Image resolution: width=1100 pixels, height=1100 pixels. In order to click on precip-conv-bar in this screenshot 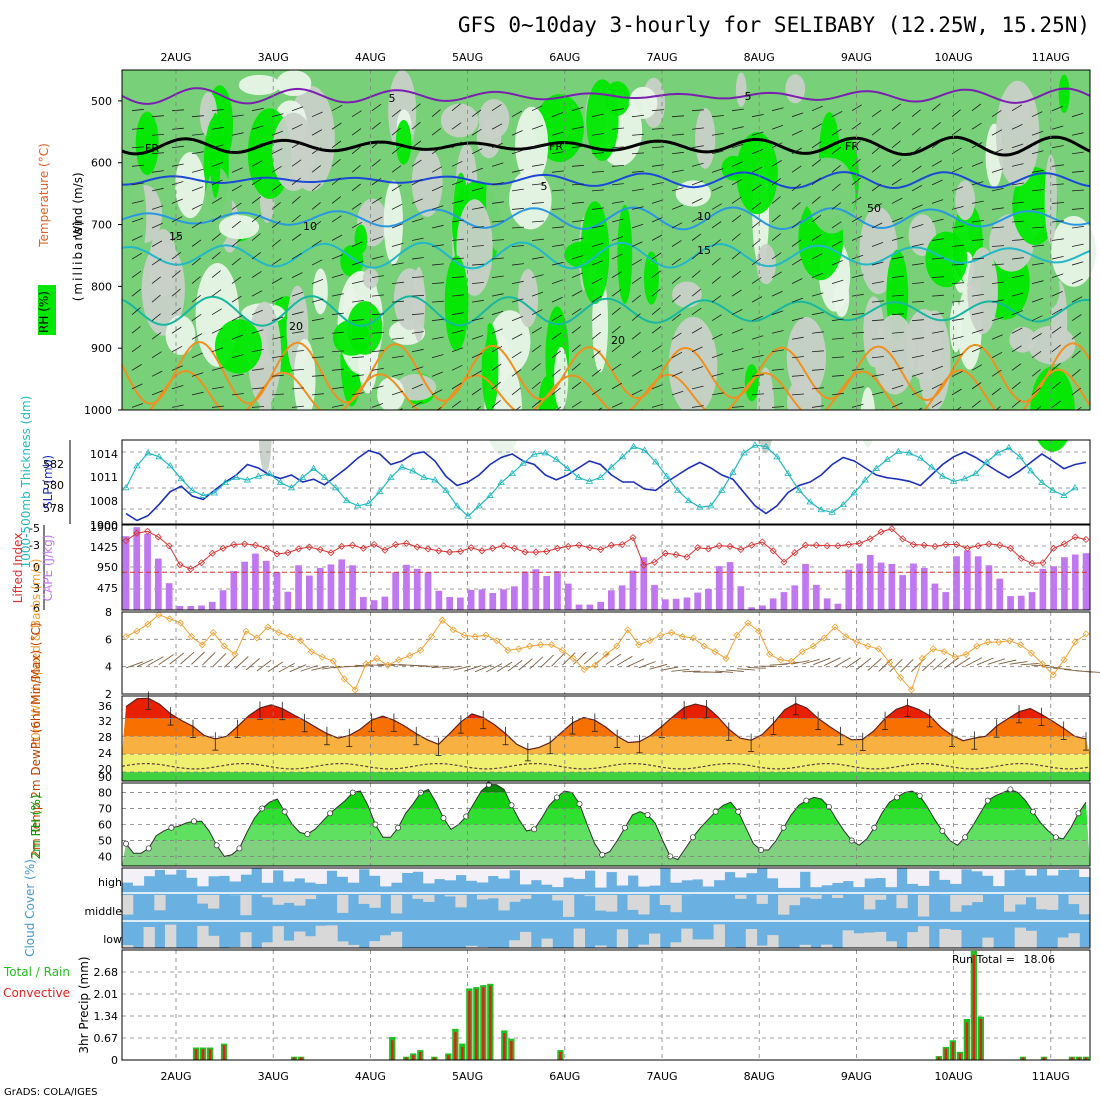, I will do `click(210, 1054)`.